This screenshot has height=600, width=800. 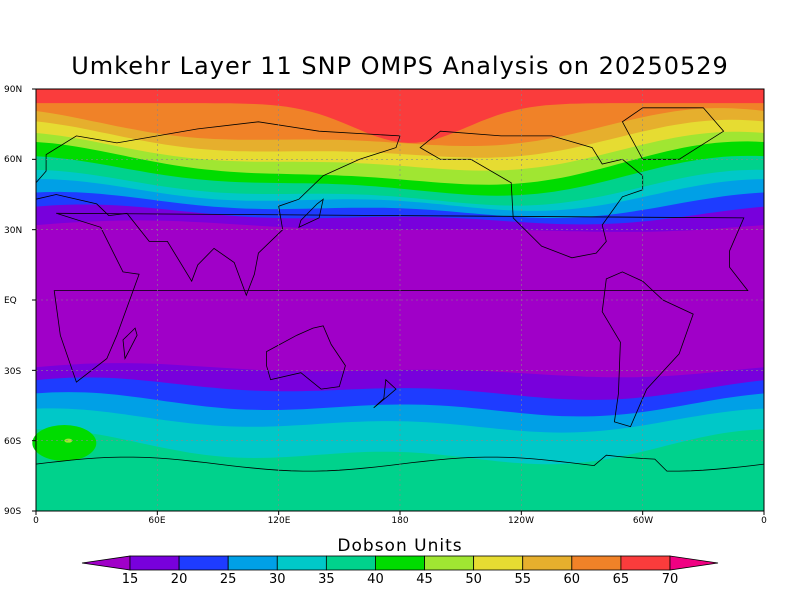 I want to click on colorbar-label-25: 25, so click(x=228, y=579).